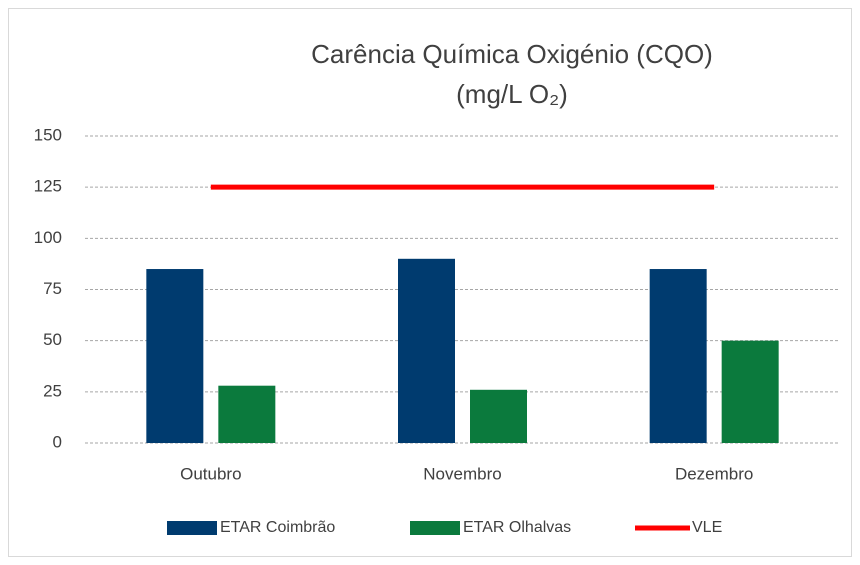 Image resolution: width=860 pixels, height=565 pixels. What do you see at coordinates (277, 527) in the screenshot?
I see `legend-label: ETAR Coimbrão` at bounding box center [277, 527].